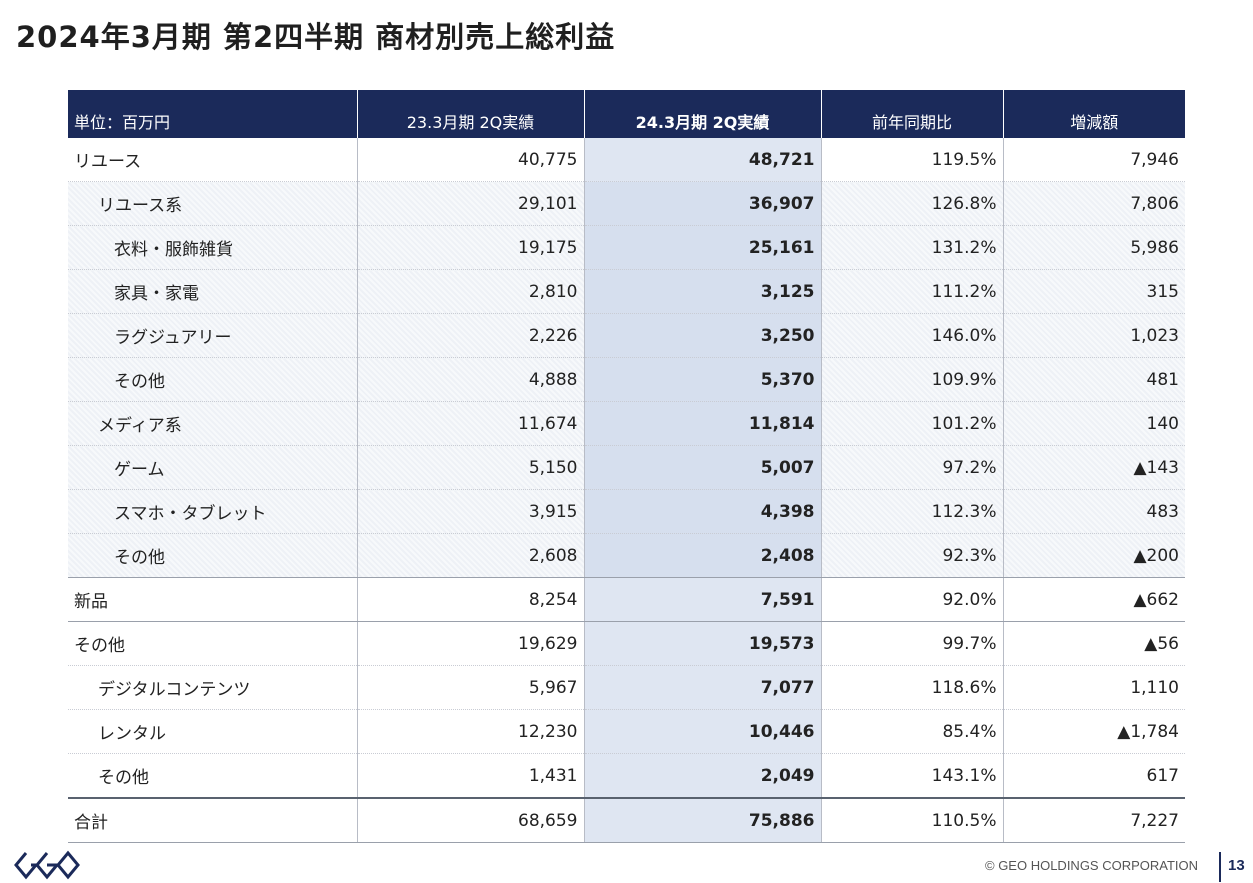  I want to click on table-row: 新品 8,254 7,591 92.0% ▲662, so click(626, 599).